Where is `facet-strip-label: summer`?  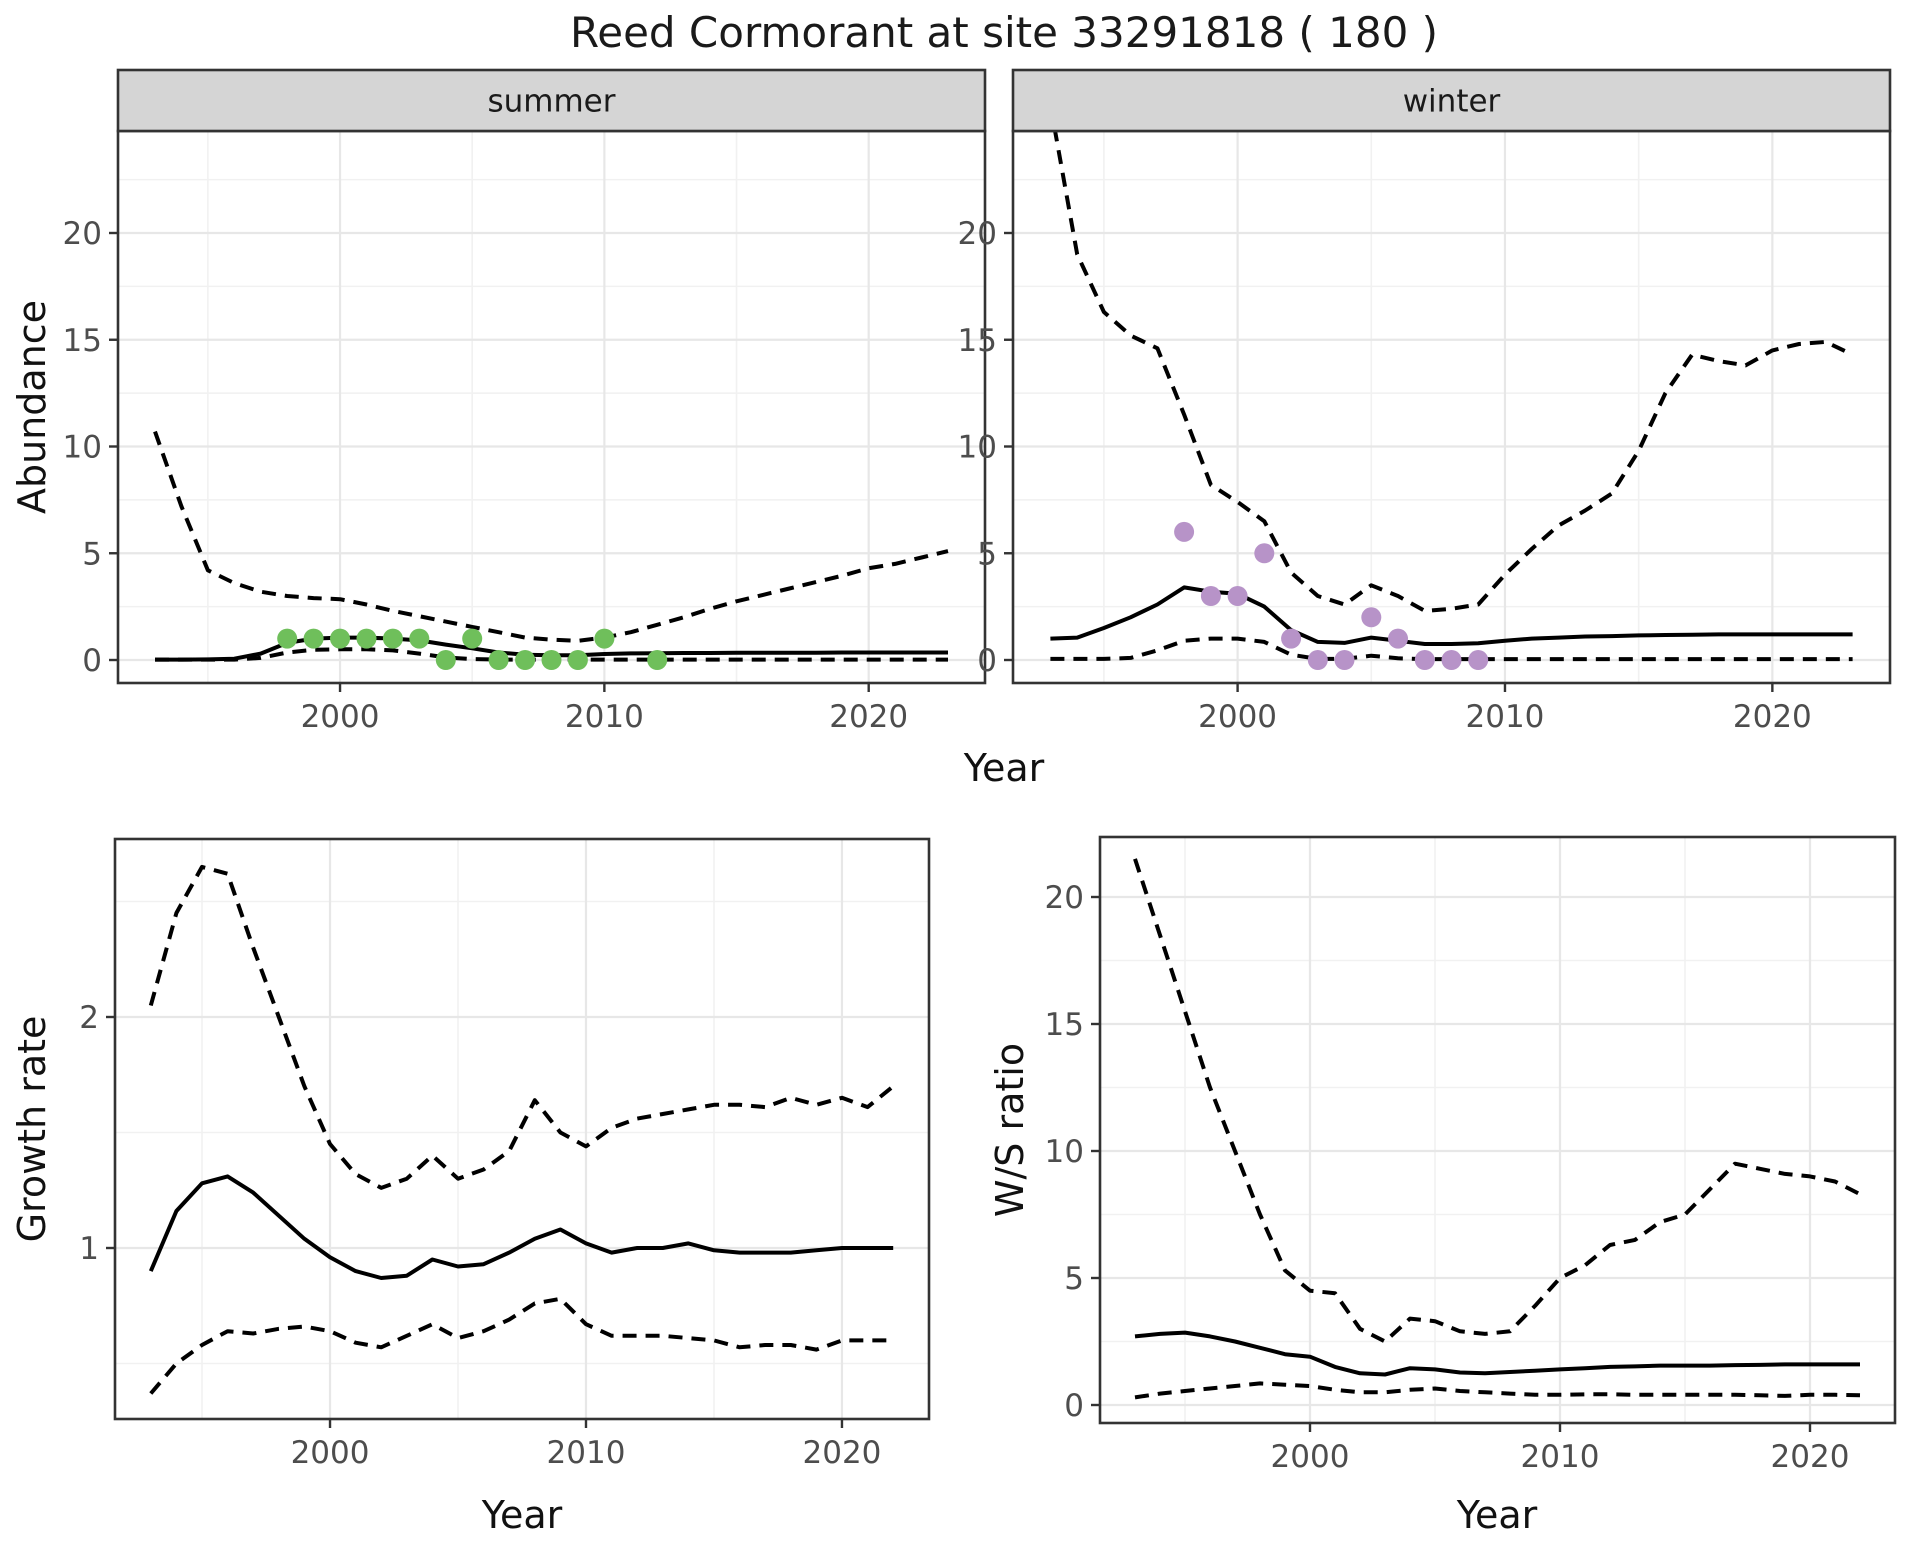 facet-strip-label: summer is located at coordinates (551, 102).